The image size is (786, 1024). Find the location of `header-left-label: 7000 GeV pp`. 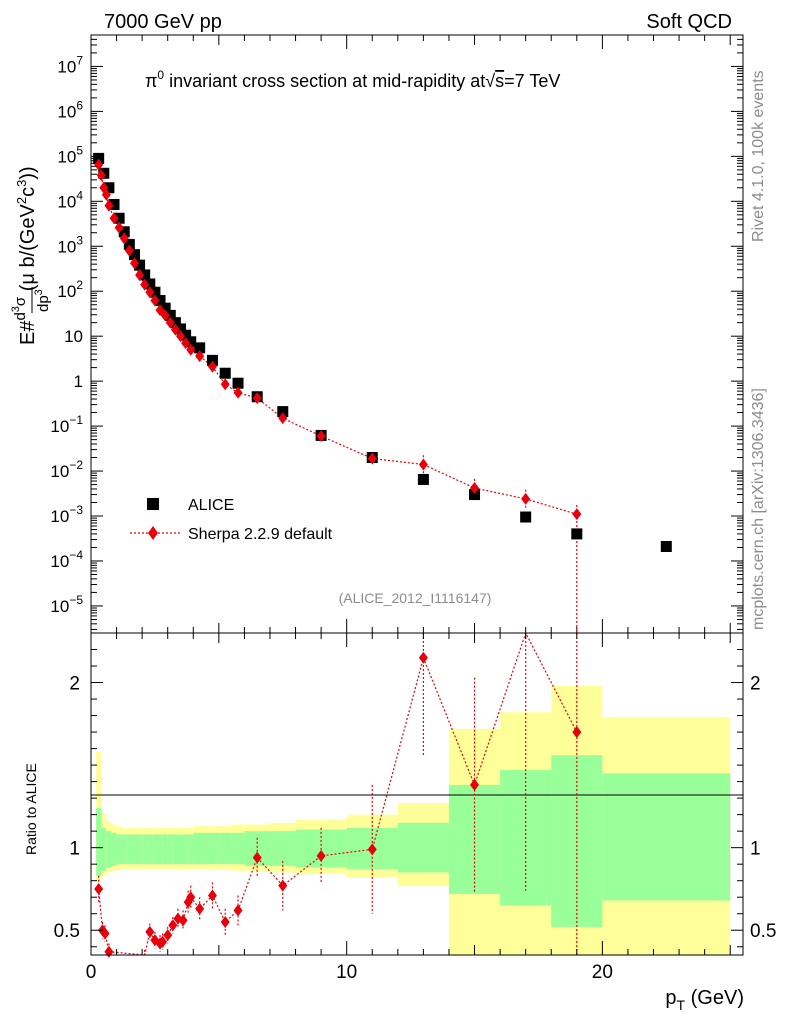

header-left-label: 7000 GeV pp is located at coordinates (163, 22).